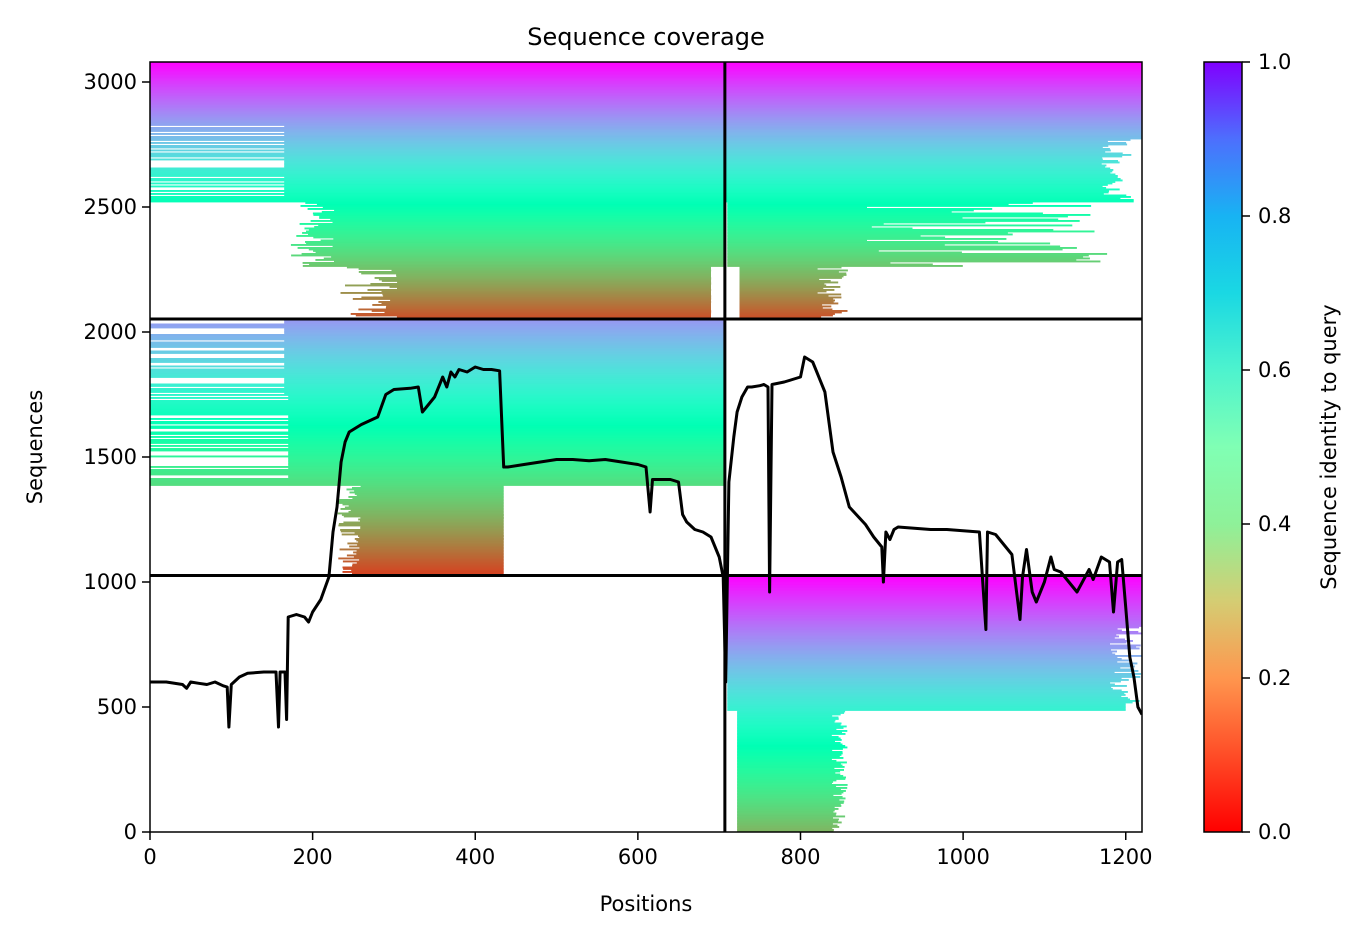 This screenshot has width=1364, height=939. Describe the element at coordinates (647, 850) in the screenshot. I see `x-axis-ticks: 0 200 400 600 800 1000 1200` at that location.